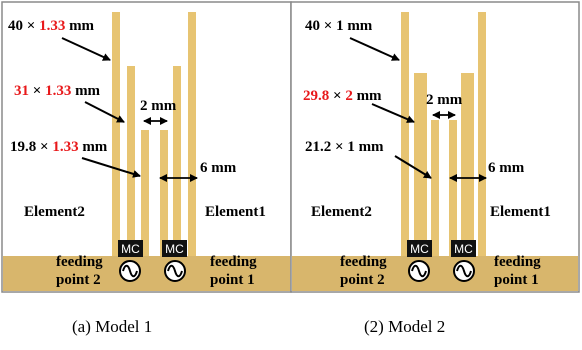 The image size is (582, 350). Describe the element at coordinates (112, 326) in the screenshot. I see `caption-model-1: (a) Model 1` at that location.